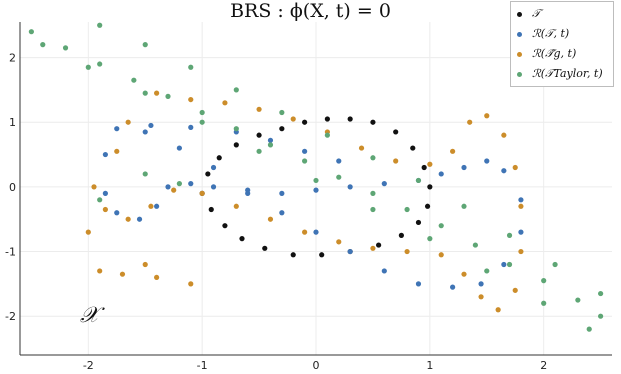 The image size is (621, 374). I want to click on legend-label-2: ℛ(𝒯̃g, t), so click(554, 53).